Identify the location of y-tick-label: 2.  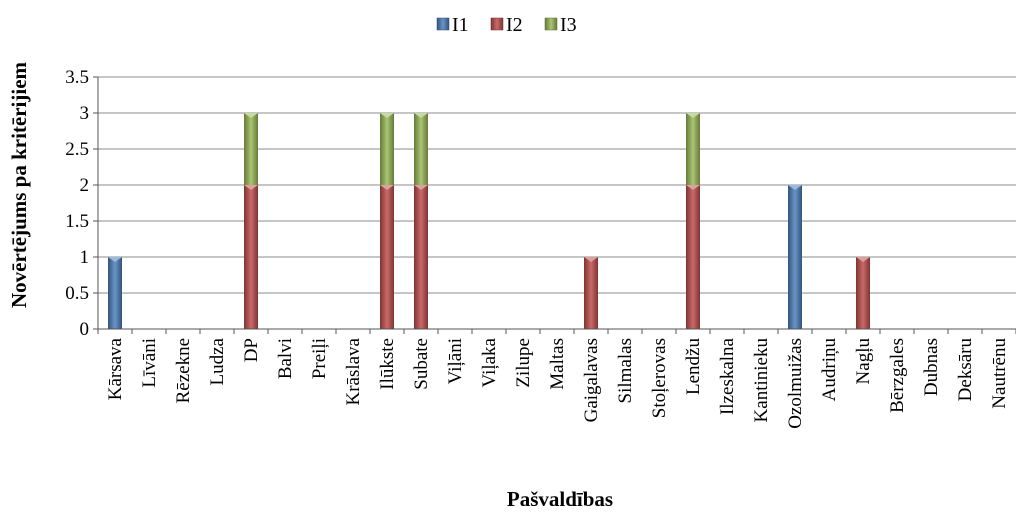
(85, 185).